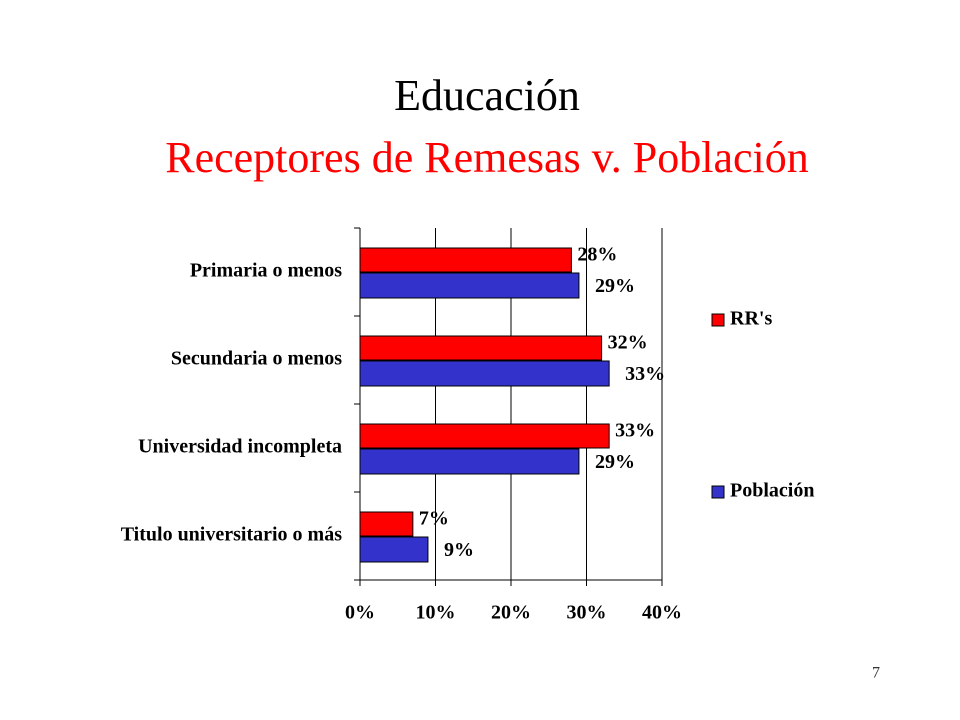  I want to click on chart-subtitle: Receptores de Remesas v. Población, so click(487, 157).